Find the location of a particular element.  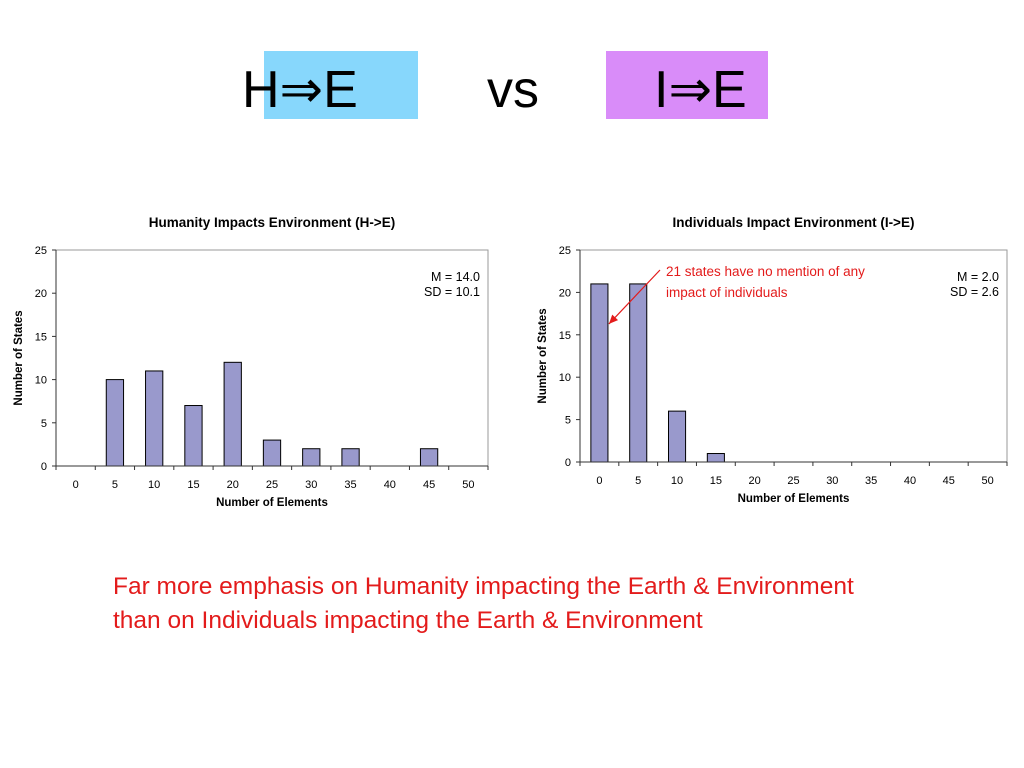

title-vs: vs is located at coordinates (513, 90).